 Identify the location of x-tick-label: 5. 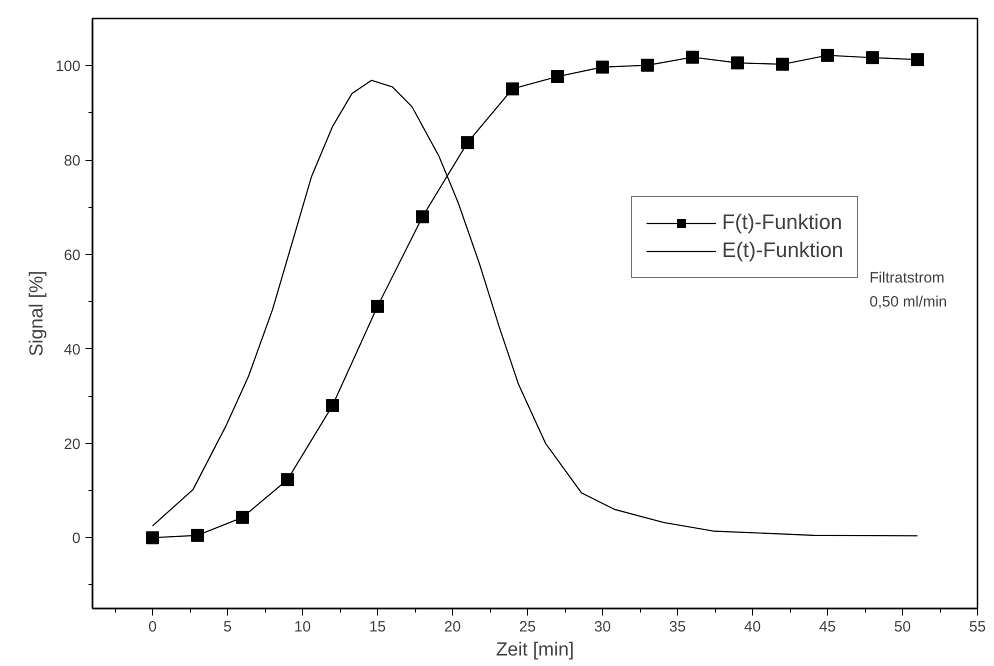
(227, 627).